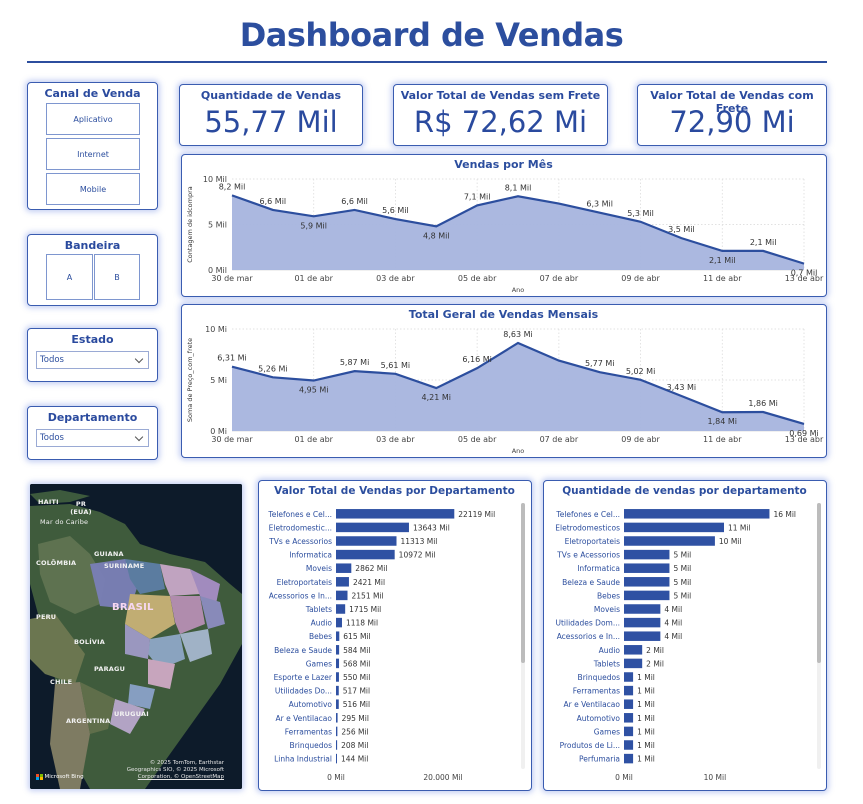 This screenshot has height=804, width=863. Describe the element at coordinates (354, 759) in the screenshot. I see `data-label: 144 Mil` at that location.